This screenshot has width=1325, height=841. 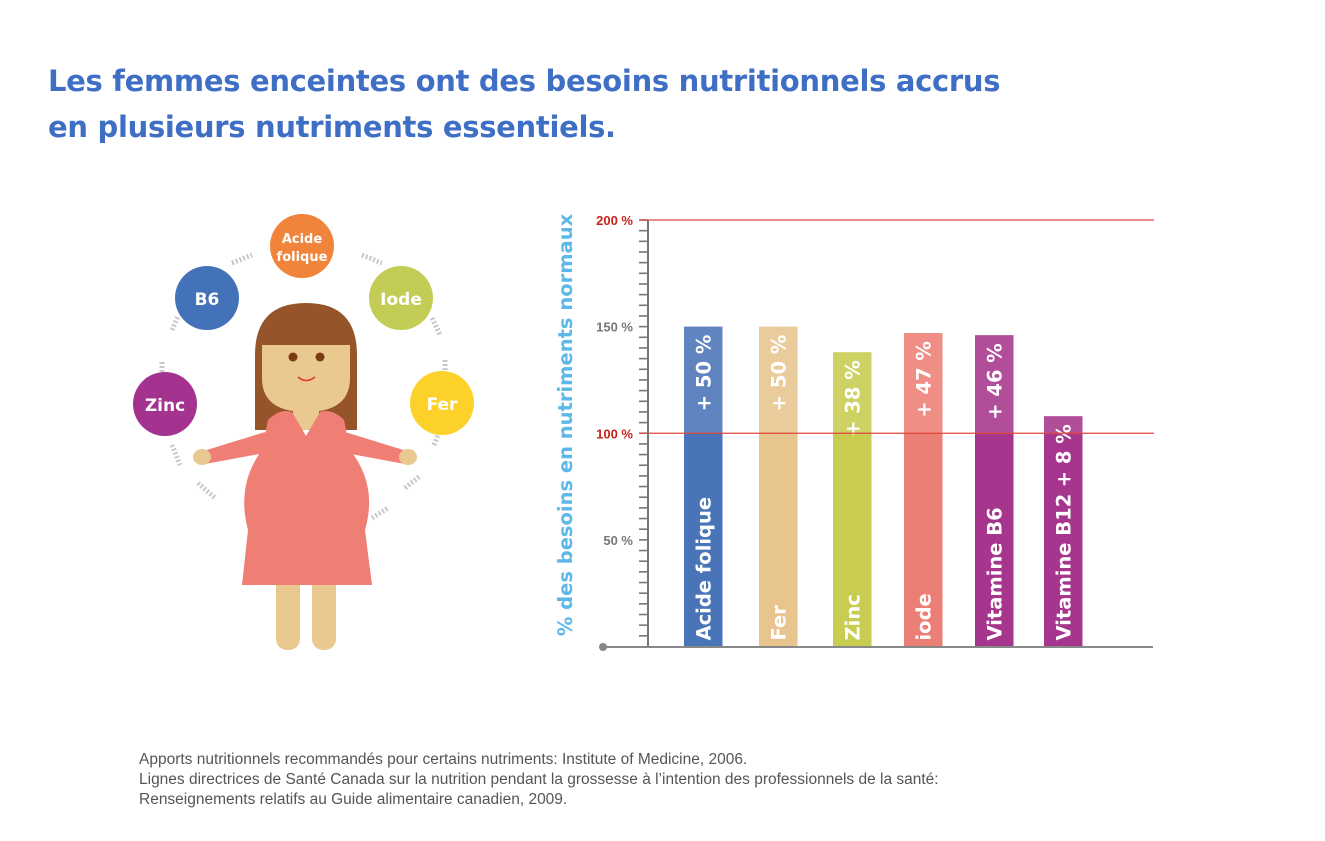 I want to click on bubble-acide-folique, so click(x=302, y=246).